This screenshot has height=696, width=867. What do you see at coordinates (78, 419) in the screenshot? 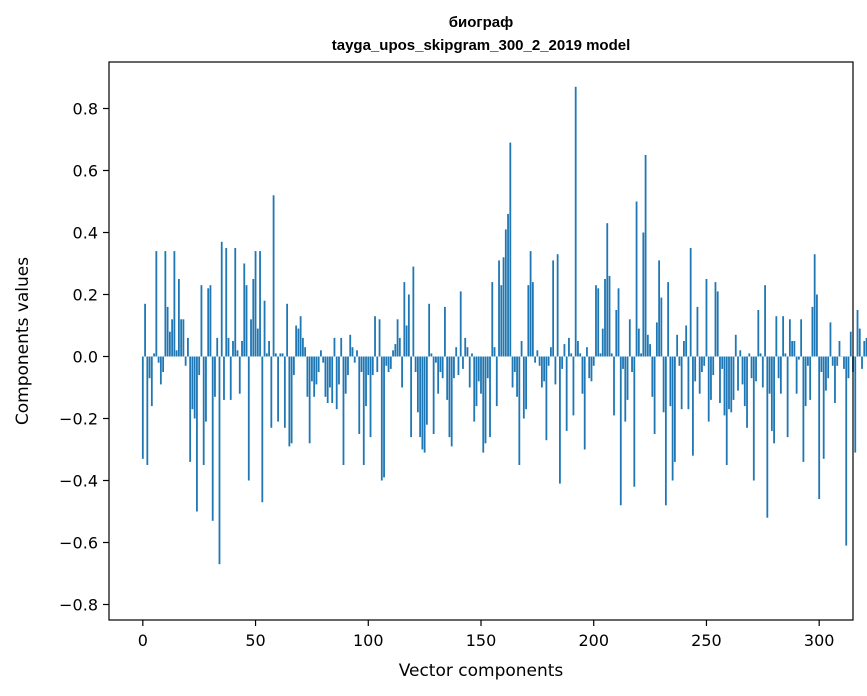
I see `y-tick-label: −0.2` at bounding box center [78, 419].